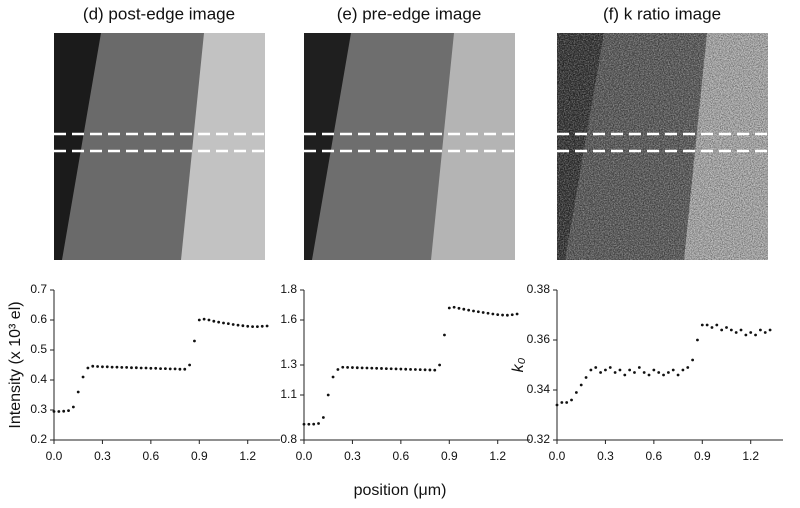 The height and width of the screenshot is (508, 800). Describe the element at coordinates (409, 13) in the screenshot. I see `panel-title: (e) pre-edge image` at that location.